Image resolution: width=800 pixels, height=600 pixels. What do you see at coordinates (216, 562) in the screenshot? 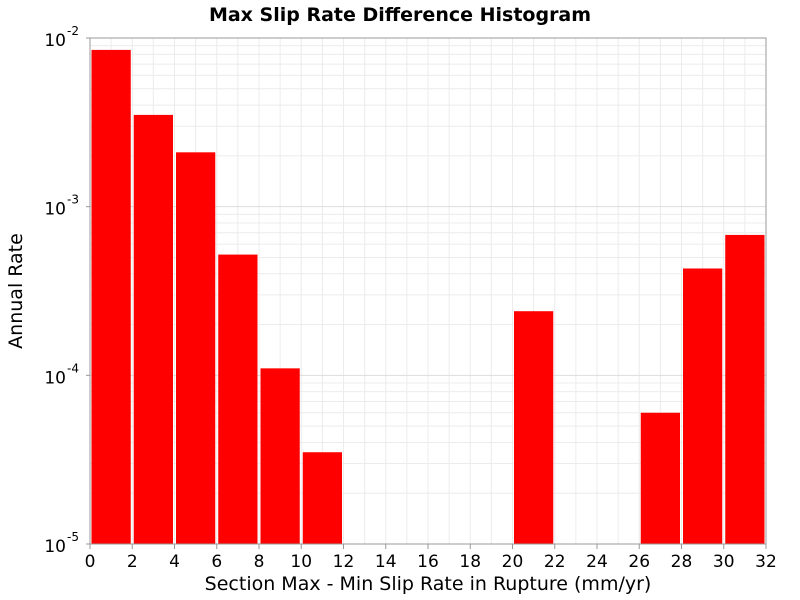
I see `x-tick-label: 6` at bounding box center [216, 562].